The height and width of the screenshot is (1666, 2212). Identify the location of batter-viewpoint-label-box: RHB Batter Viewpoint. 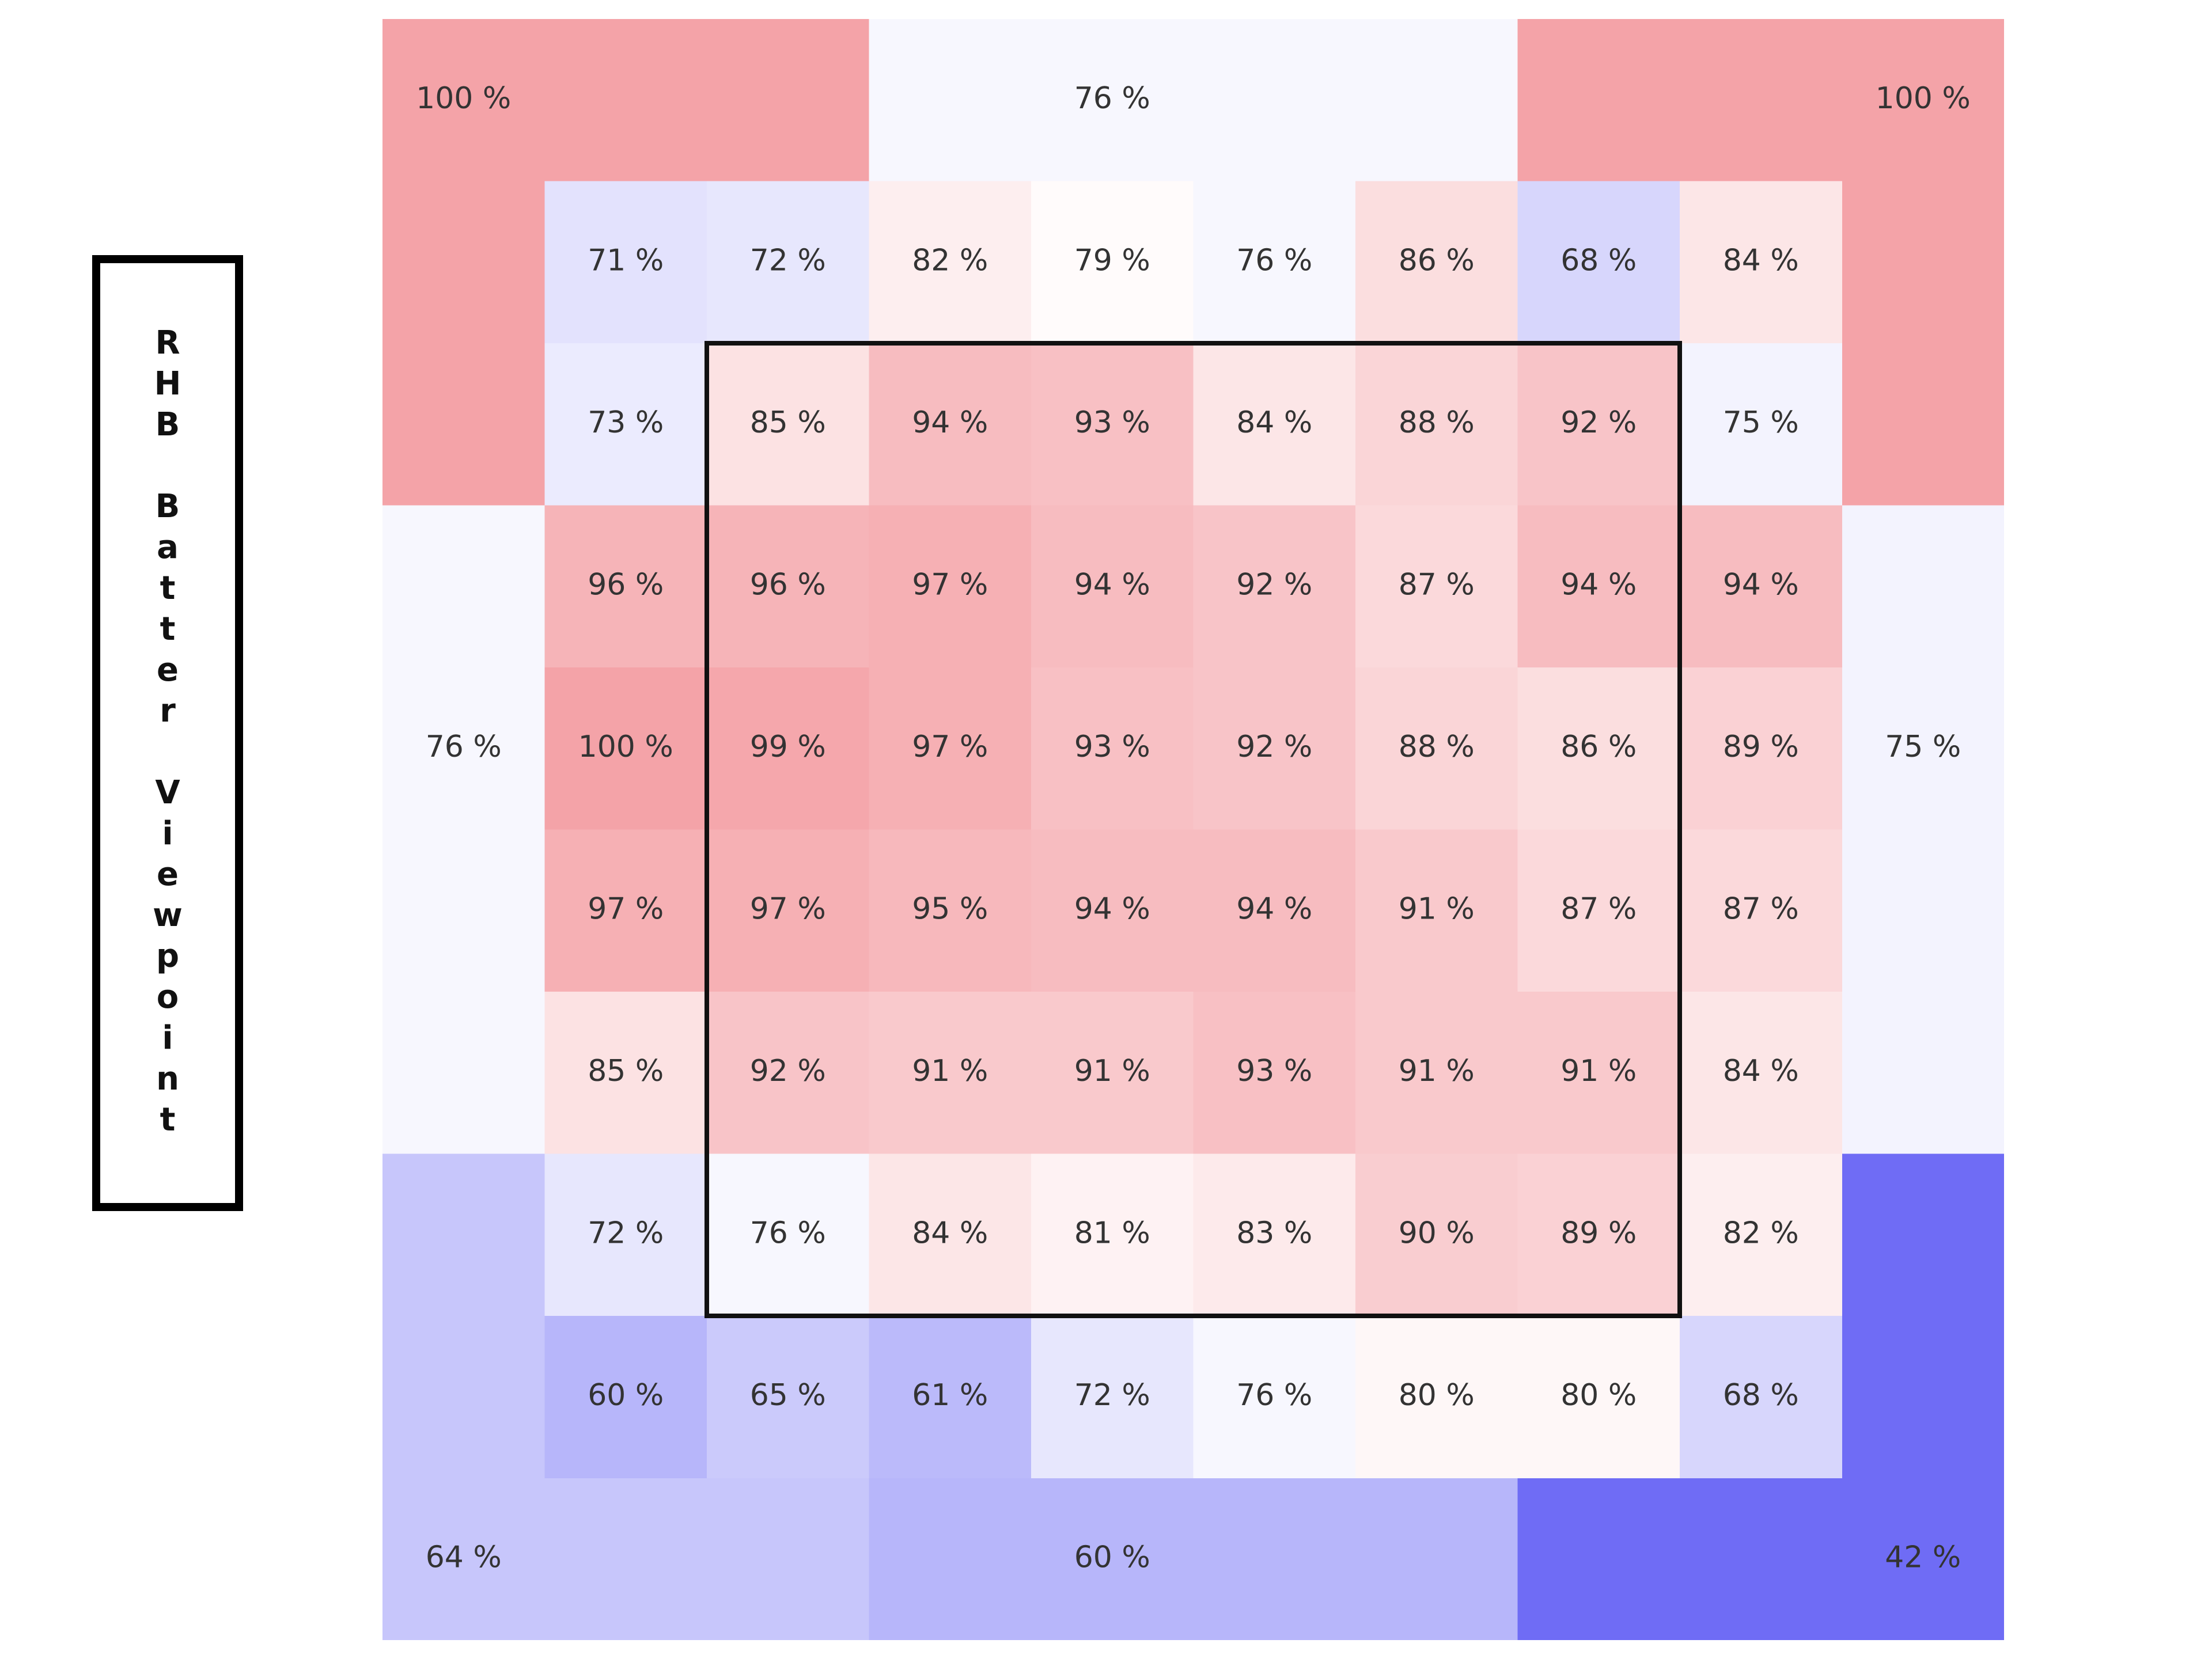
(167, 733).